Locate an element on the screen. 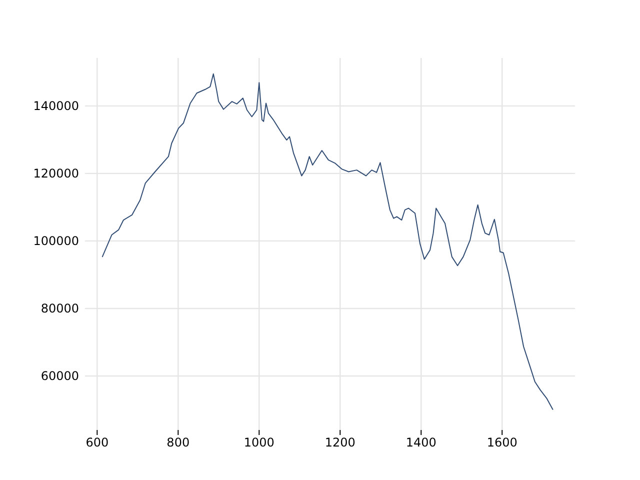 Image resolution: width=640 pixels, height=480 pixels. x-tick-label: 1400 is located at coordinates (421, 443).